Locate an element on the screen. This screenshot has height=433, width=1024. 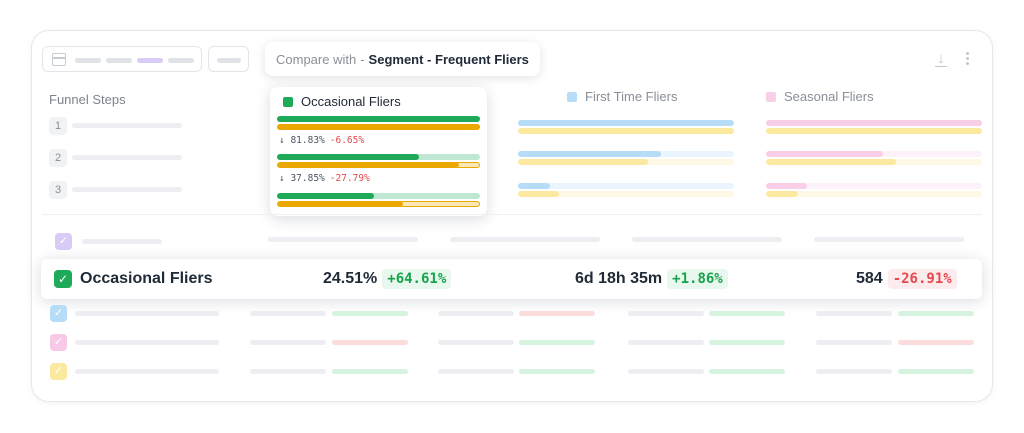
conversion-delta: -6.65% is located at coordinates (347, 140).